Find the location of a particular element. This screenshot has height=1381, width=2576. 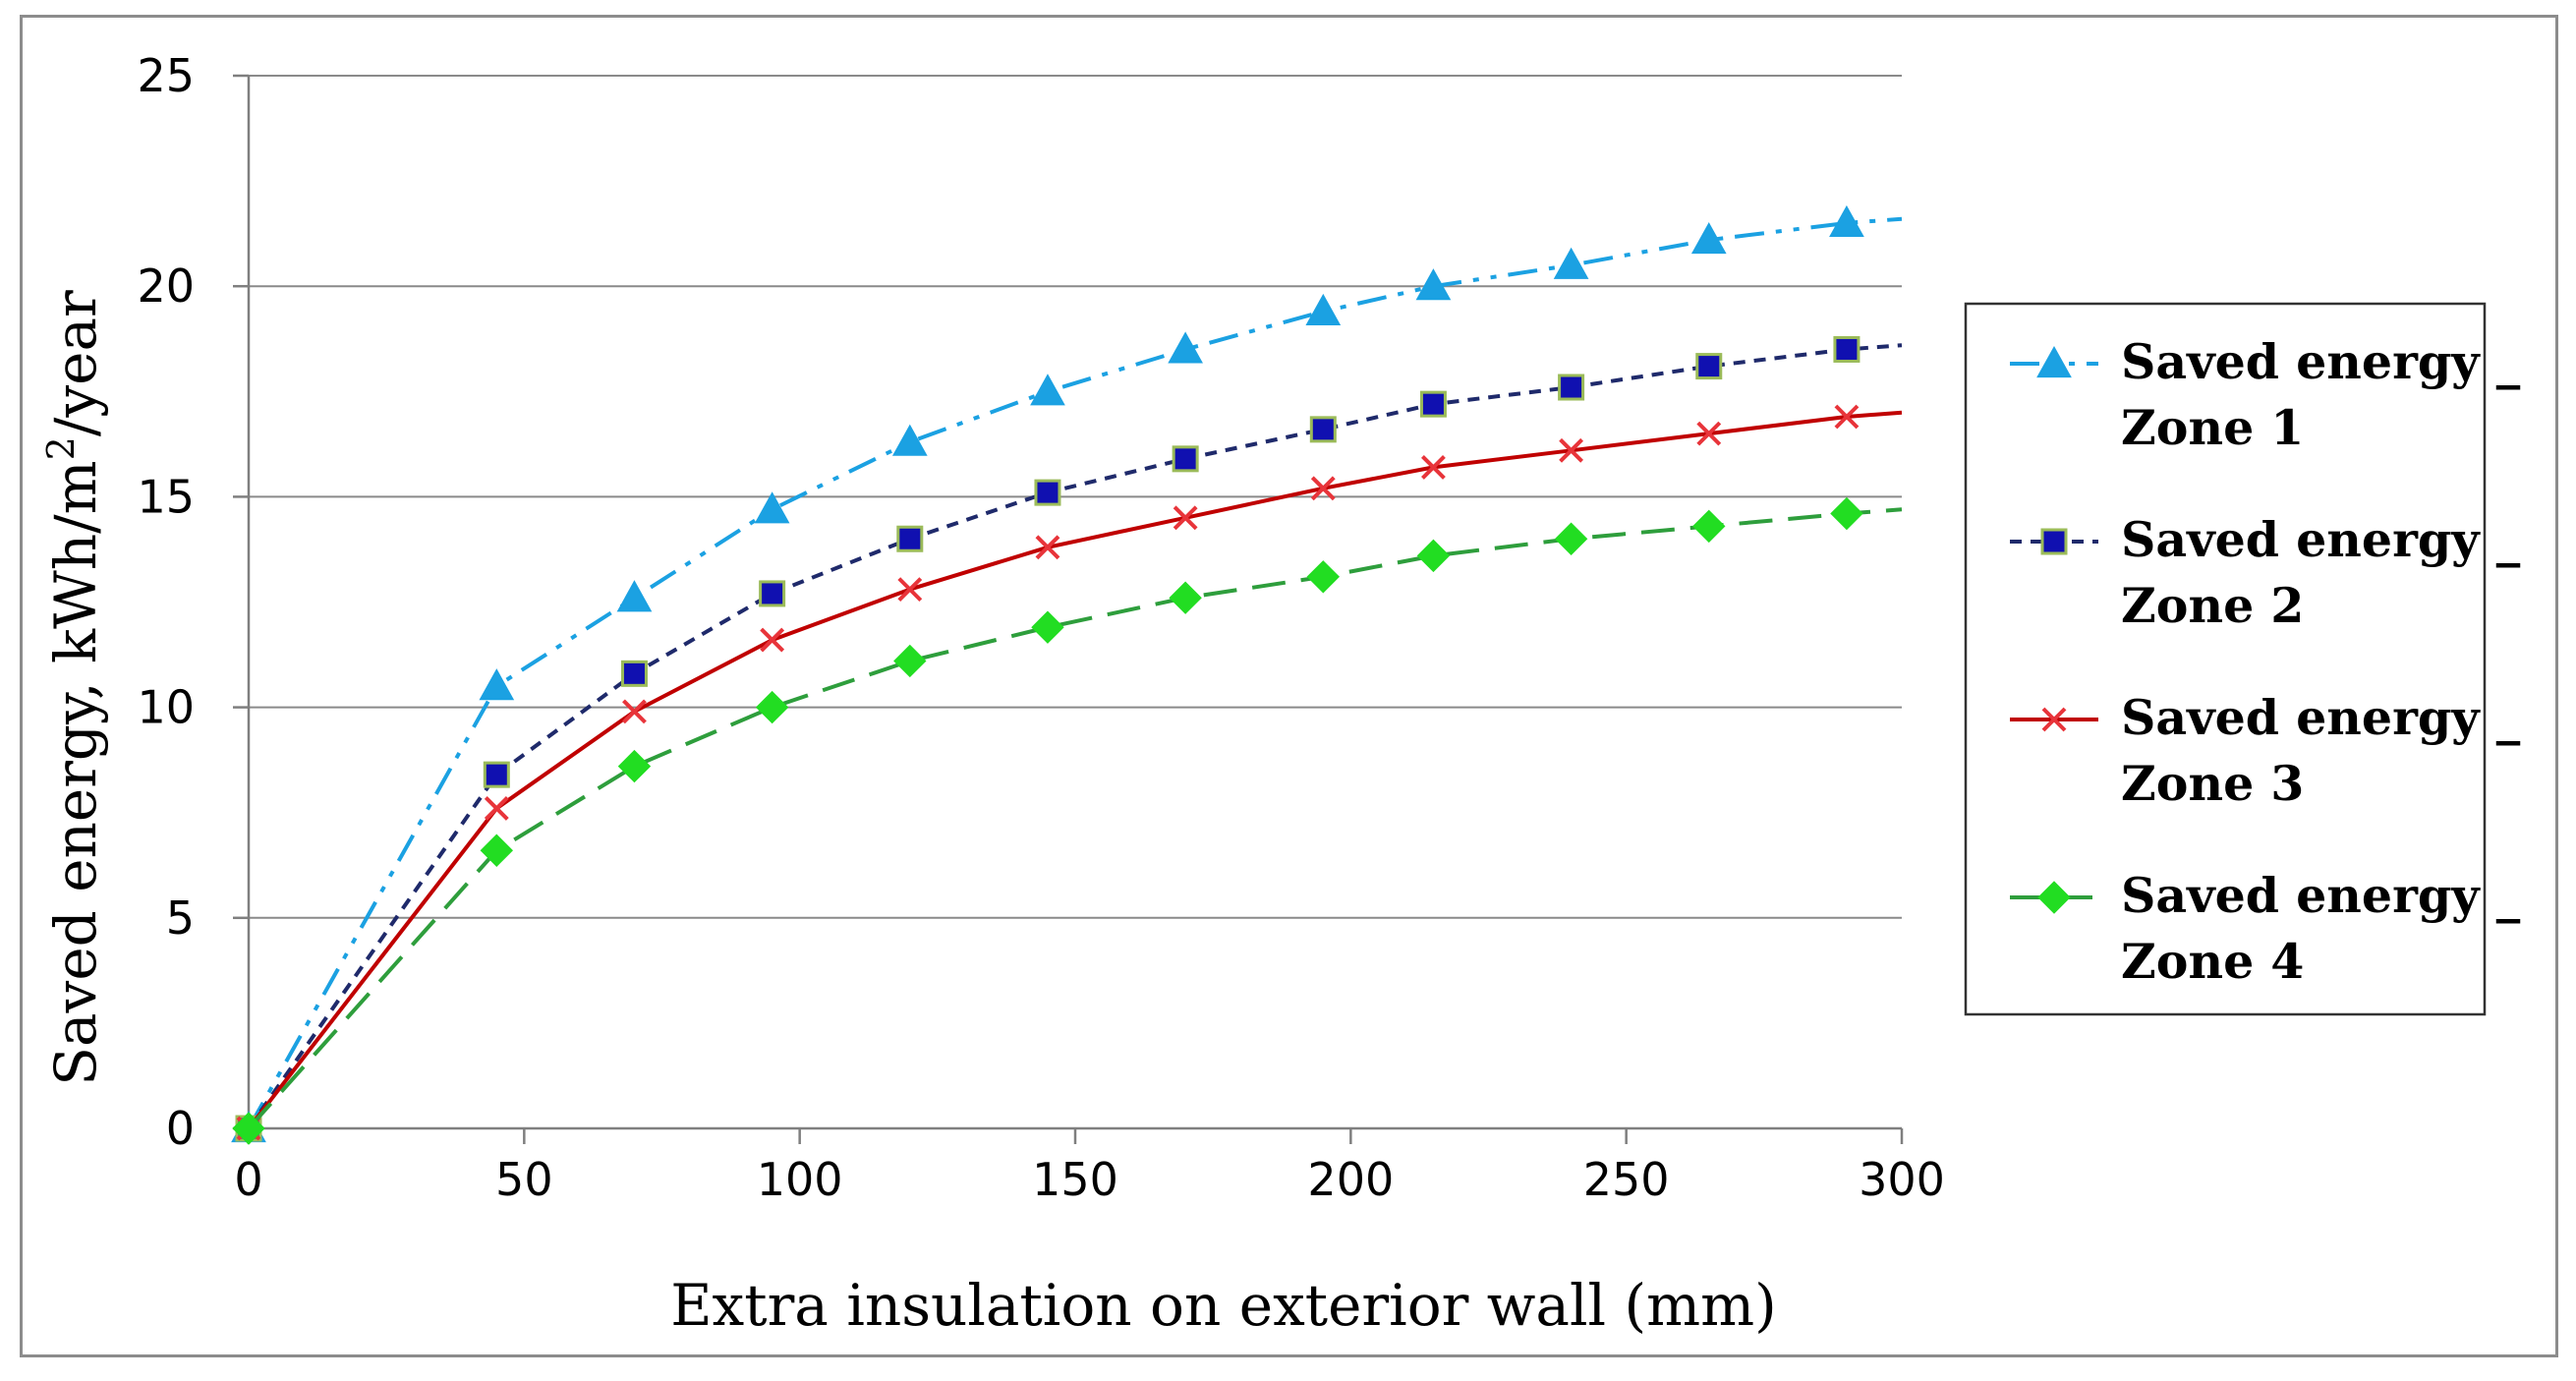

y-tick-label-25: 25 is located at coordinates (166, 75).